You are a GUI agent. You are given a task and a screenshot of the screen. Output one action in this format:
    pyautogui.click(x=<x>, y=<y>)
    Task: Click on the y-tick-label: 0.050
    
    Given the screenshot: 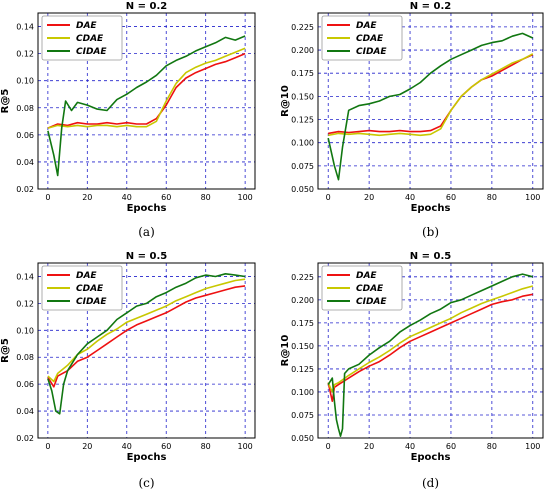 What is the action you would take?
    pyautogui.click(x=302, y=189)
    